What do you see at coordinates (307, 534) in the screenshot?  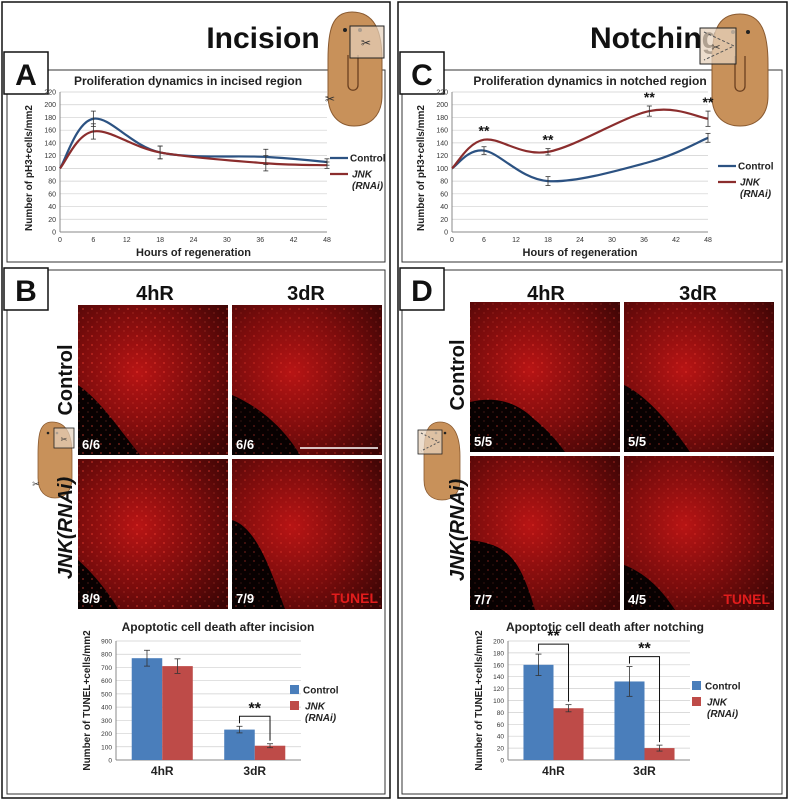 I see `micrograph-b-jnk-3dr` at bounding box center [307, 534].